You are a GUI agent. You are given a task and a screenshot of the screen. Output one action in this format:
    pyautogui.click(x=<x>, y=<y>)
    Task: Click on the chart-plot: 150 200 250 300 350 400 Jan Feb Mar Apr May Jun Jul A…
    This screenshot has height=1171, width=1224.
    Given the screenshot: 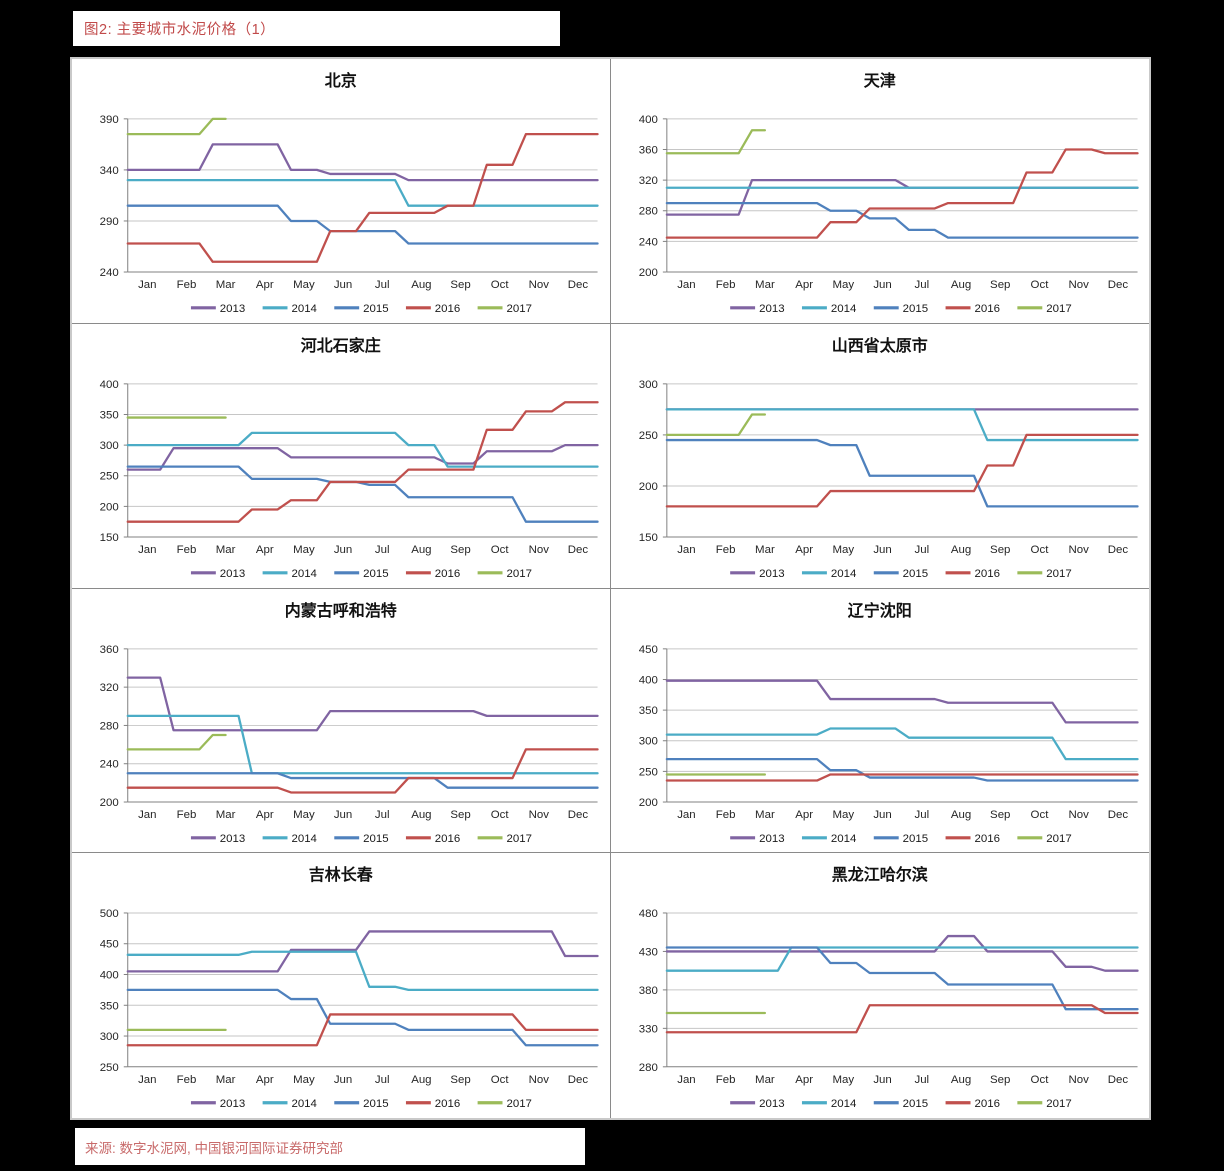 What is the action you would take?
    pyautogui.click(x=349, y=479)
    